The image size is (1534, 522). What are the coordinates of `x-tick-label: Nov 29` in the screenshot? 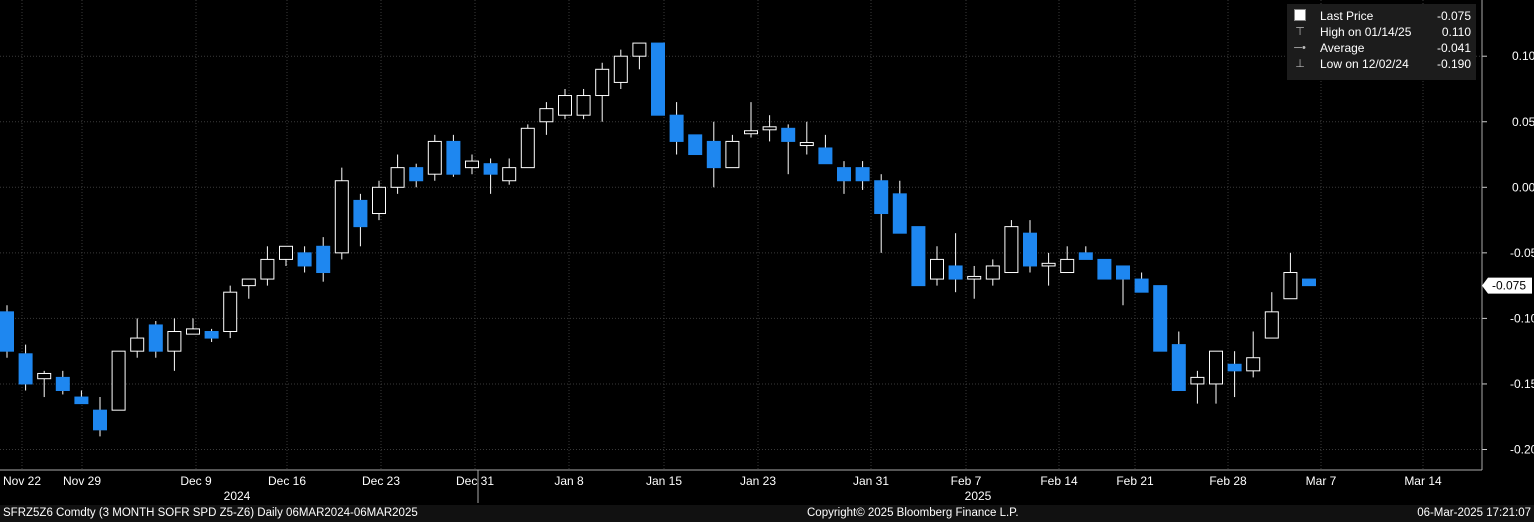 It's located at (82, 481).